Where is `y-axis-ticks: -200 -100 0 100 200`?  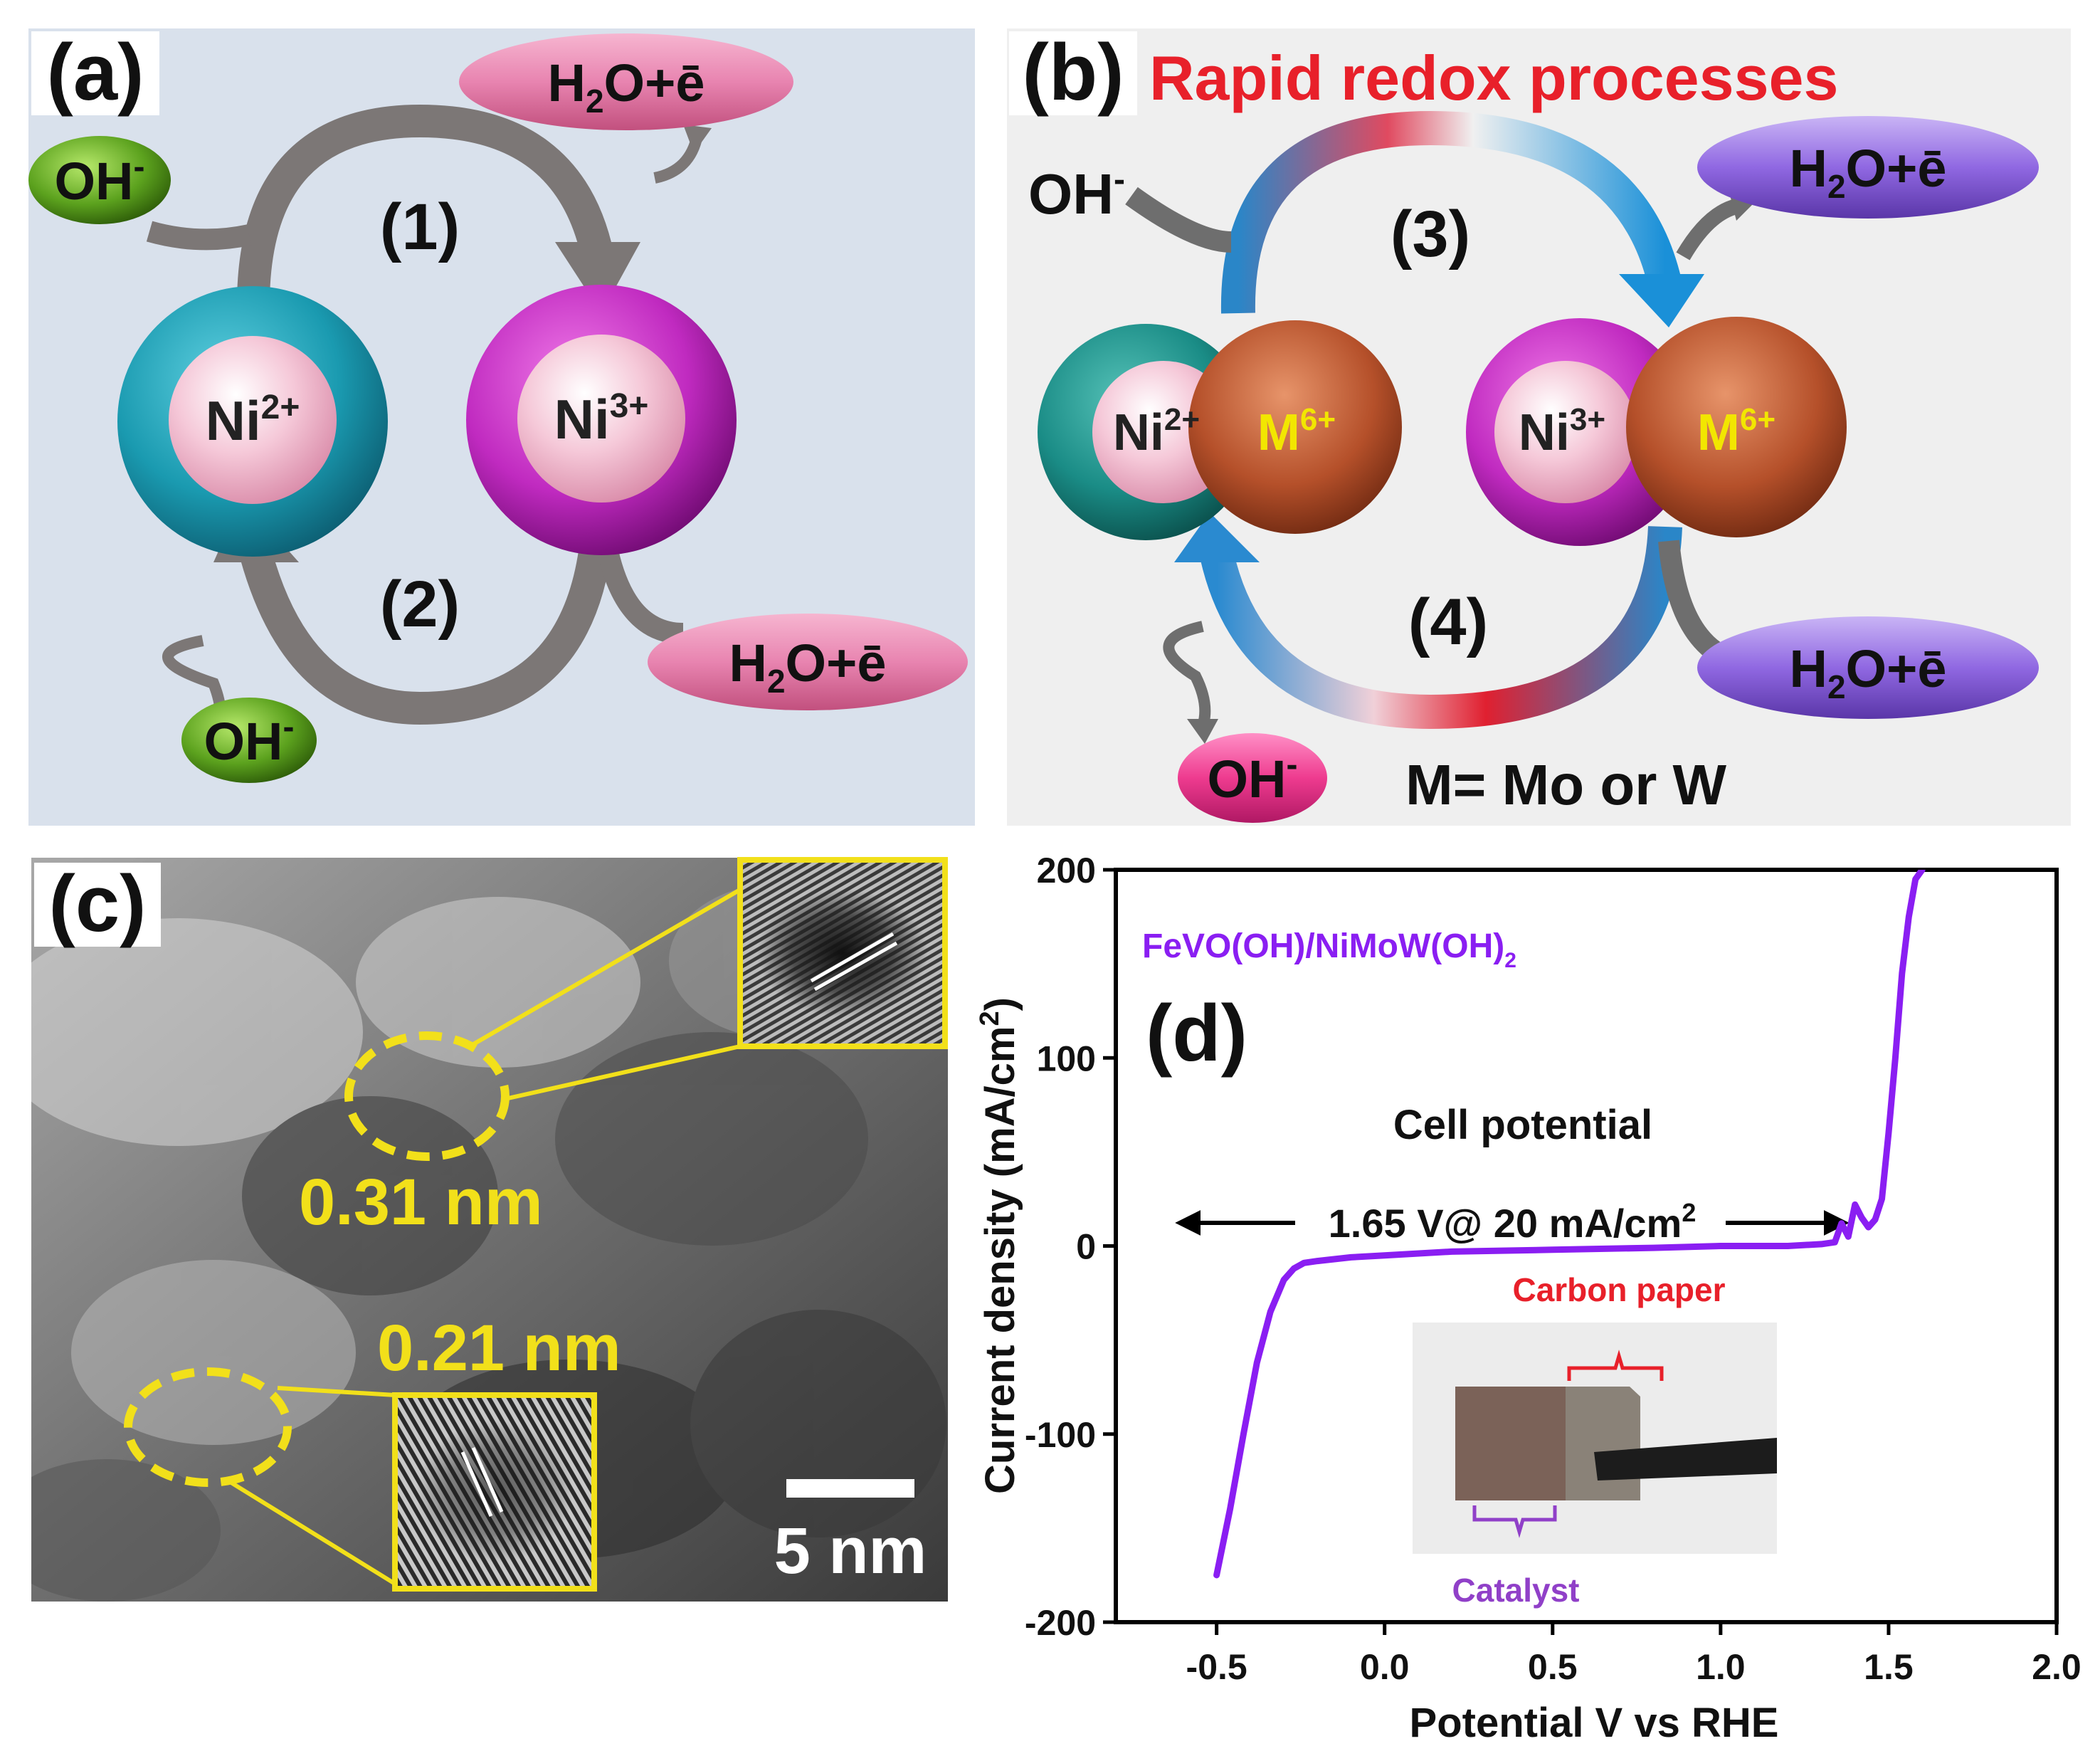 y-axis-ticks: -200 -100 0 100 200 is located at coordinates (1070, 1247).